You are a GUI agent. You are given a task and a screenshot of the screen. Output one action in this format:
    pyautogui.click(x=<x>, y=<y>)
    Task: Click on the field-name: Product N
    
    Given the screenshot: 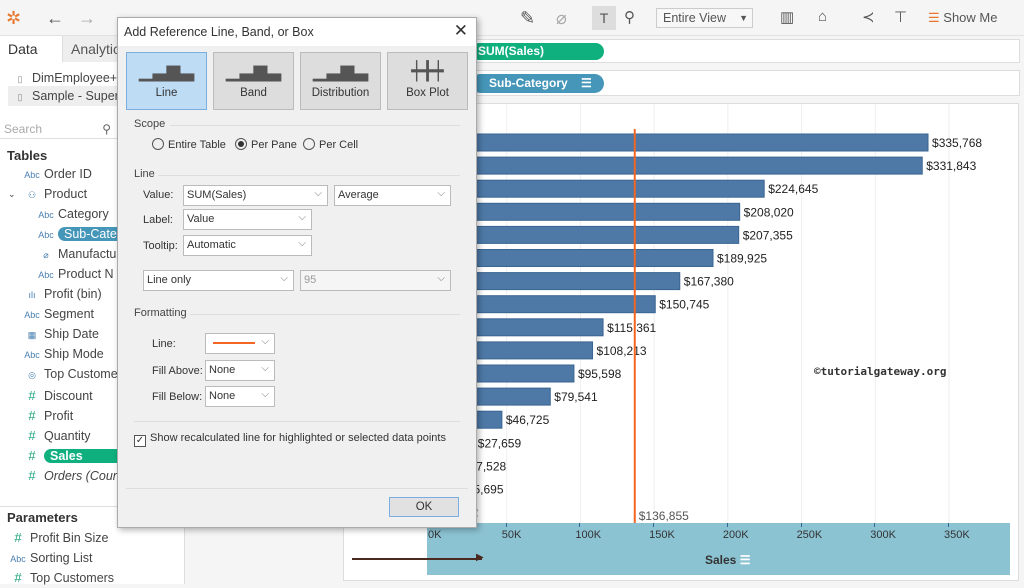 What is the action you would take?
    pyautogui.click(x=86, y=274)
    